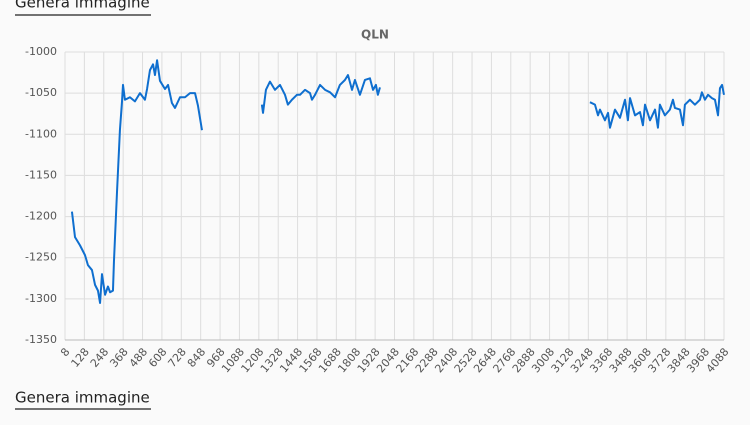 This screenshot has height=425, width=750. I want to click on y-tick-label: -1000, so click(41, 51).